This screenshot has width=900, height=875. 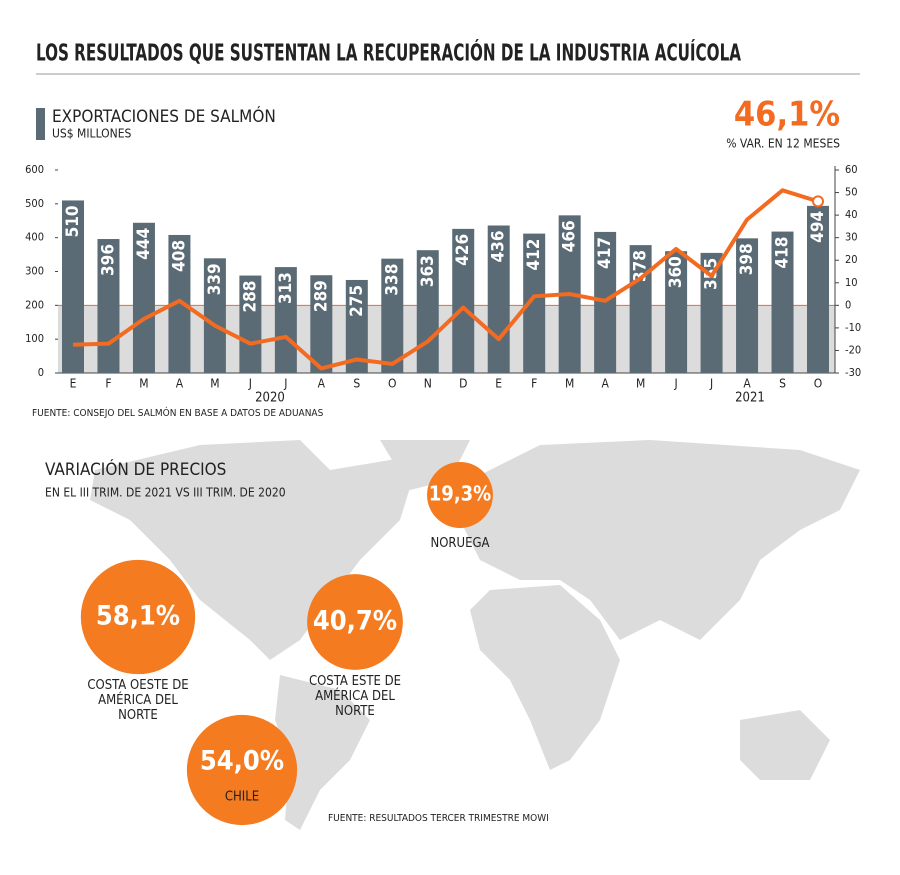 What do you see at coordinates (34, 169) in the screenshot?
I see `y-tick-label: 600` at bounding box center [34, 169].